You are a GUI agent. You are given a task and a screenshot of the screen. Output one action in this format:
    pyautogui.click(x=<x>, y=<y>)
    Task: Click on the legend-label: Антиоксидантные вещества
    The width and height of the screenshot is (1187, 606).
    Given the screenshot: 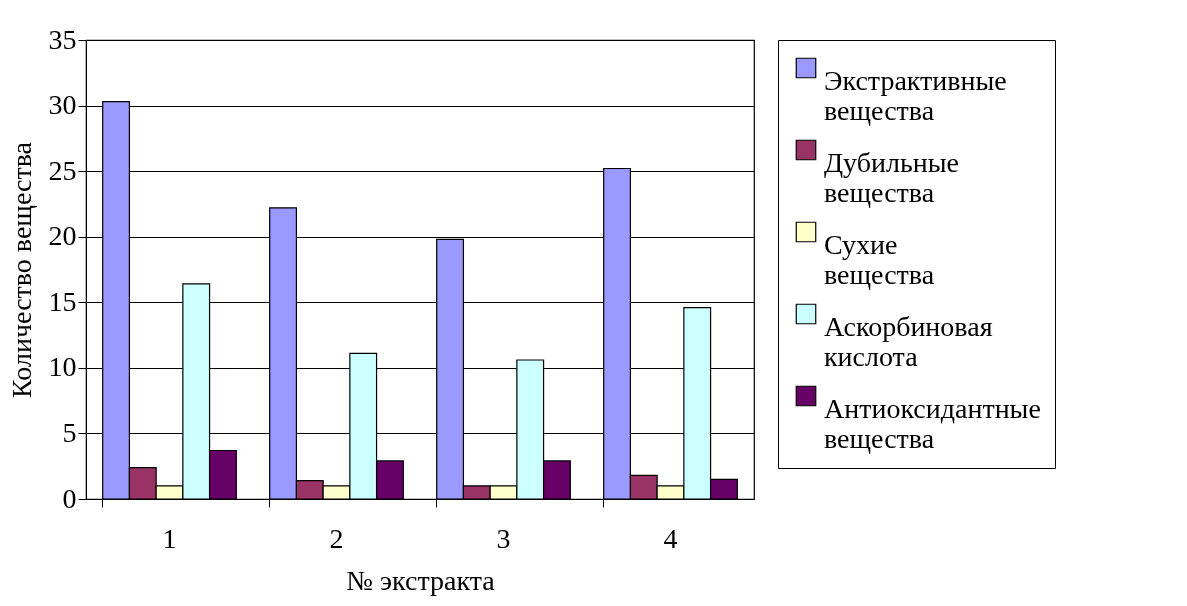 What is the action you would take?
    pyautogui.click(x=932, y=423)
    